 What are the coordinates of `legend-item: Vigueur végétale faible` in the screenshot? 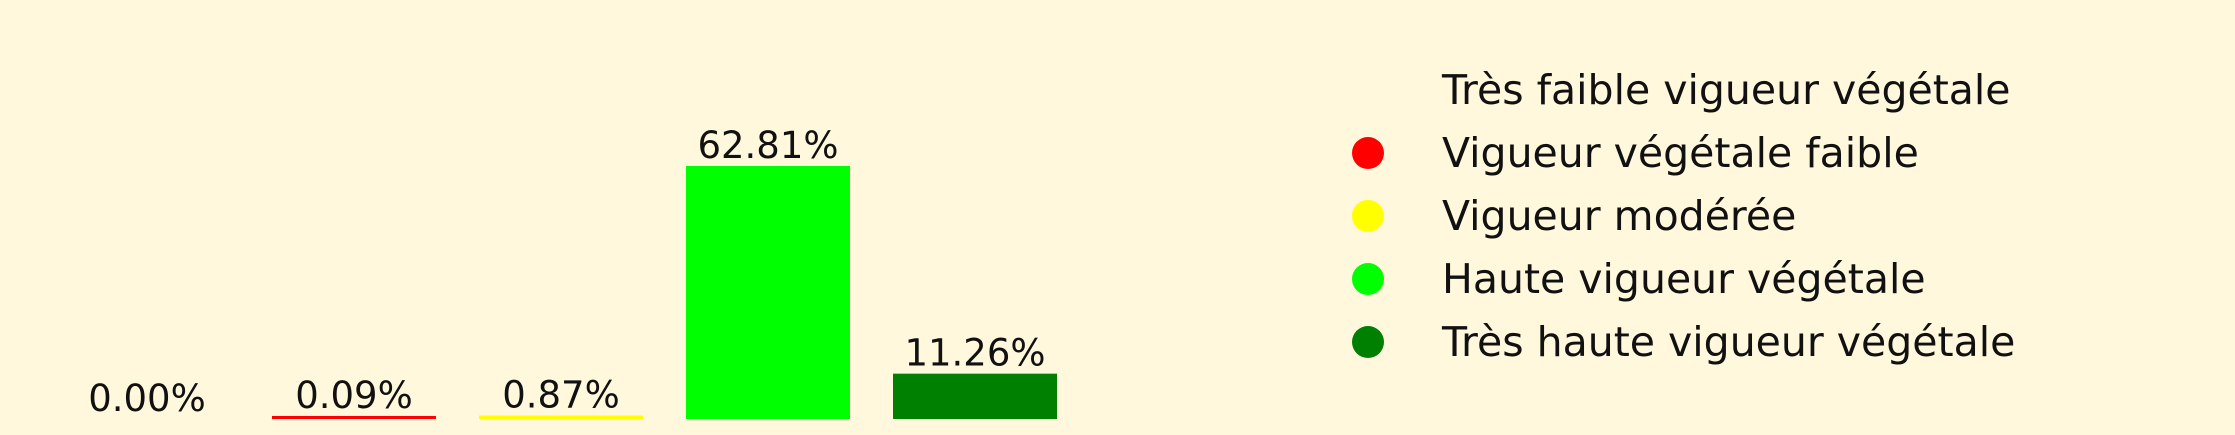 It's located at (1780, 152).